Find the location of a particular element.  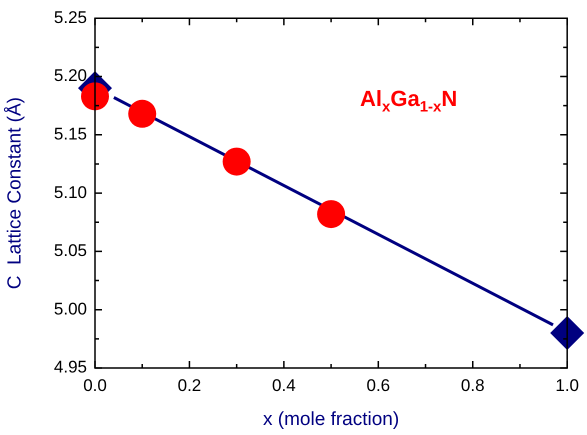

y-tick-label: 4.95 is located at coordinates (70, 367).